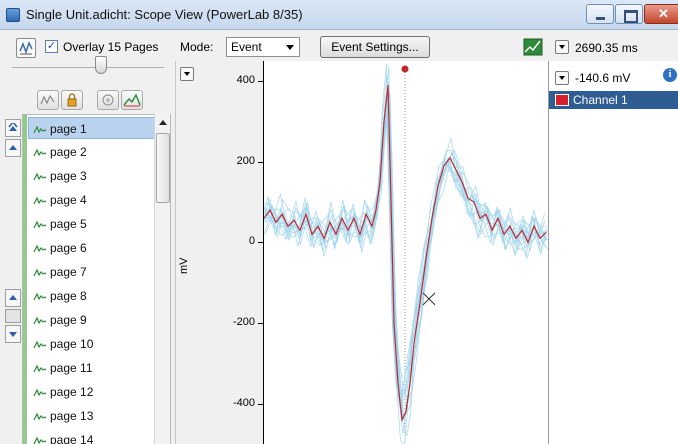 The height and width of the screenshot is (444, 678). Describe the element at coordinates (71, 416) in the screenshot. I see `page-label: page 13` at that location.